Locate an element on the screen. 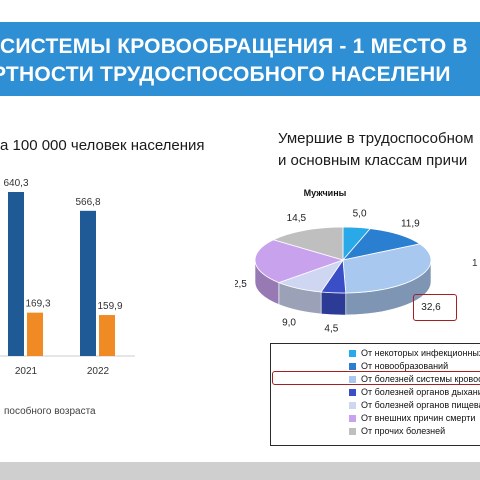  pie-value-label: 5,0 is located at coordinates (360, 214).